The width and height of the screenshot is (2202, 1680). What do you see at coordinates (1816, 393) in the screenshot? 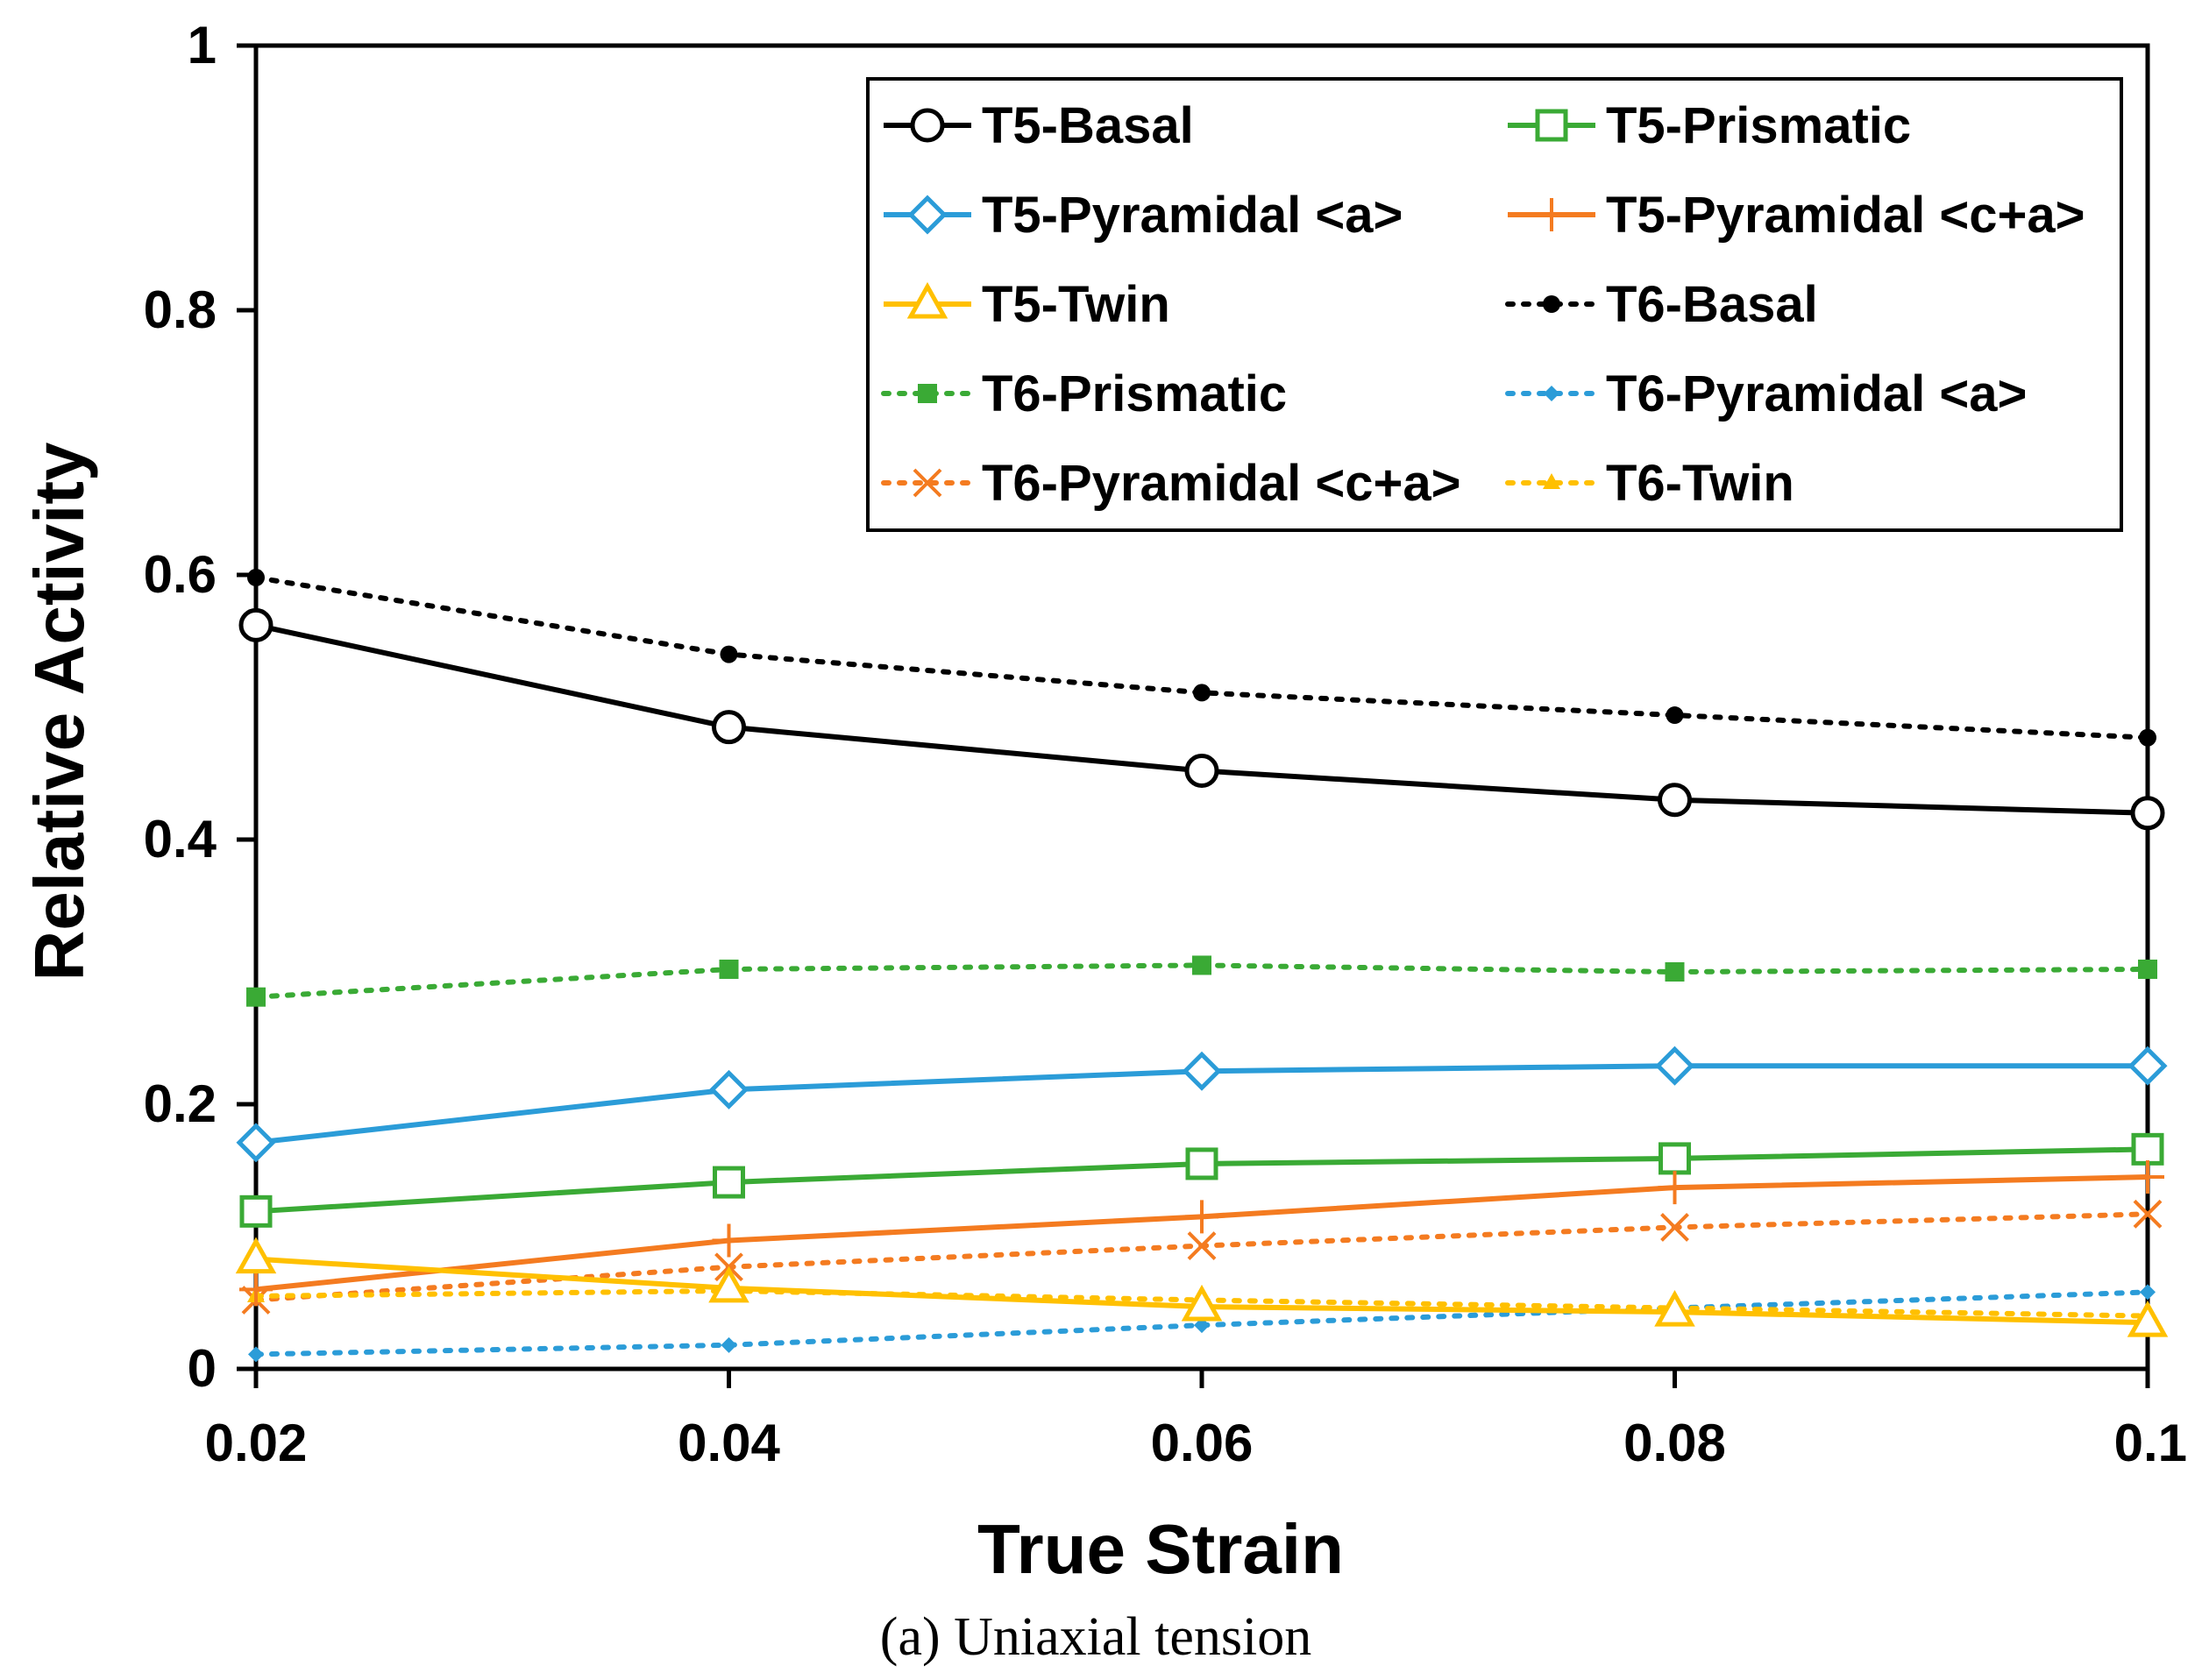
I see `legend-label-t6-pyramidal-a: T6-Pyramidal <a>` at bounding box center [1816, 393].